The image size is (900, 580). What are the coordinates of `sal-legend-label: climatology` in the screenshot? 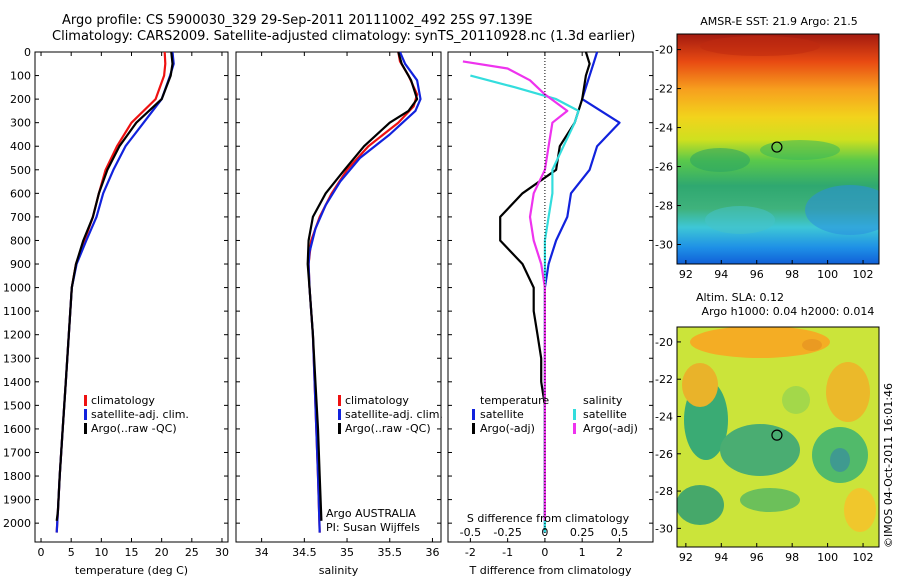 It's located at (377, 400).